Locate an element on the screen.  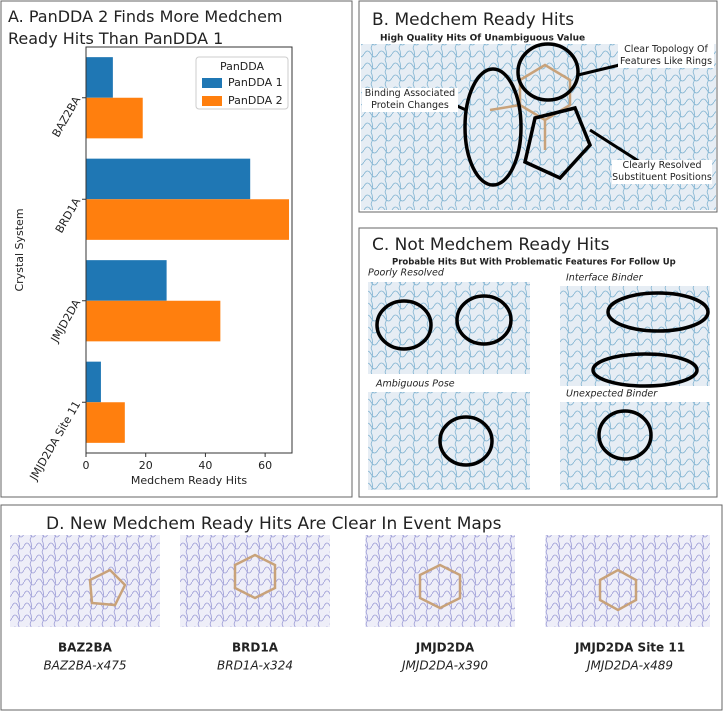
image-label: Ambiguous Pose is located at coordinates (415, 384).